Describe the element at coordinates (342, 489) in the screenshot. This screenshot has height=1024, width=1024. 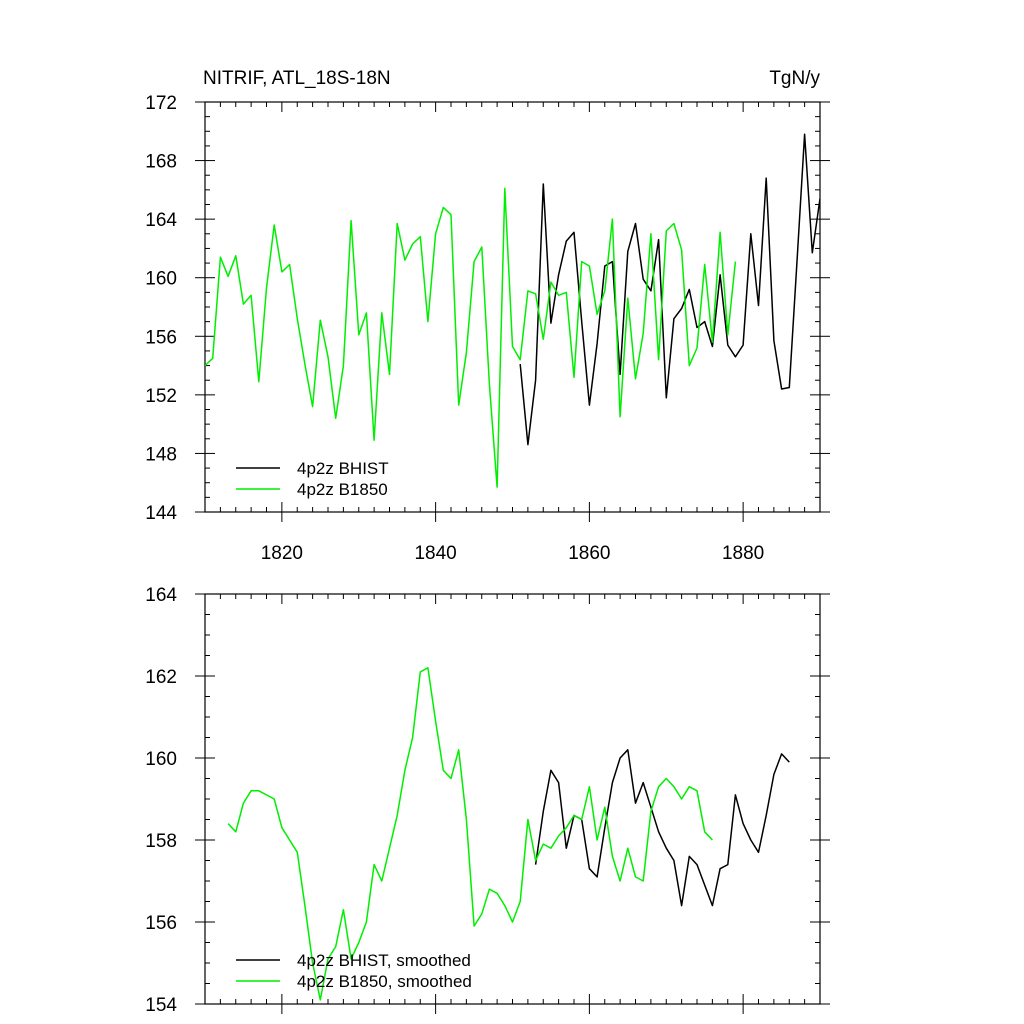
I see `legend-label: 4p2z B1850` at that location.